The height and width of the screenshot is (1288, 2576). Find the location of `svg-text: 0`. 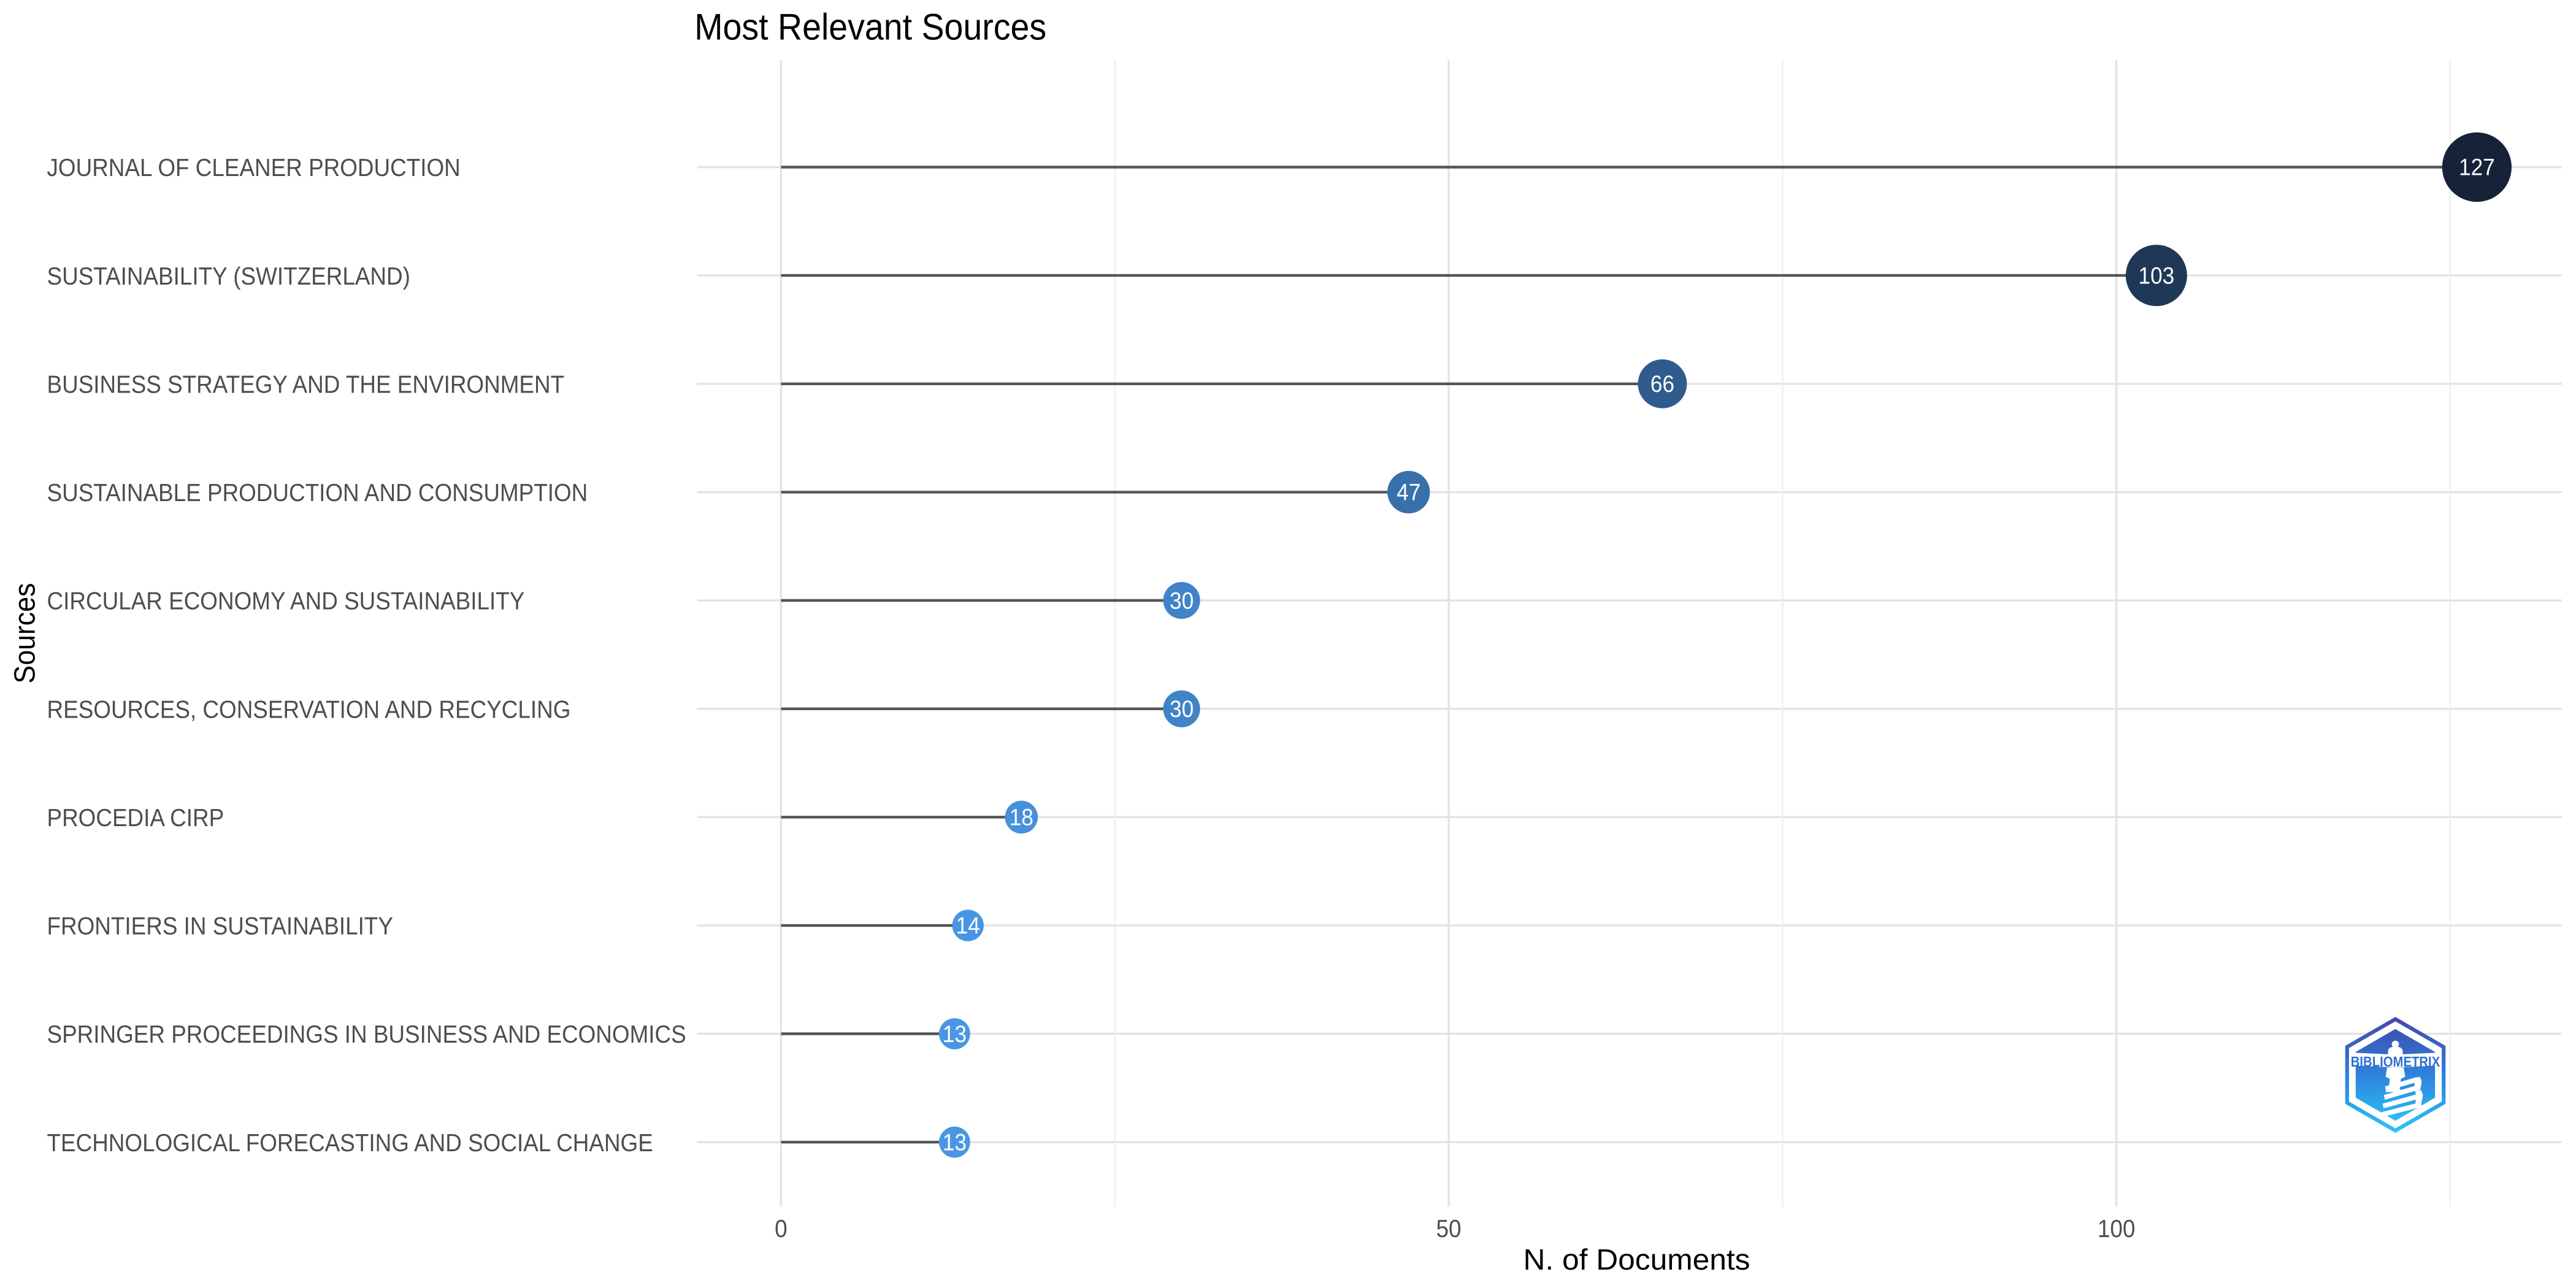

svg-text: 0 is located at coordinates (781, 1228).